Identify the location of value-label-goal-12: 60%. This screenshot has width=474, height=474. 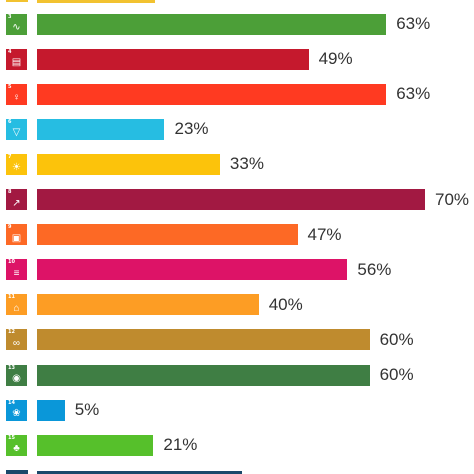
(396, 339).